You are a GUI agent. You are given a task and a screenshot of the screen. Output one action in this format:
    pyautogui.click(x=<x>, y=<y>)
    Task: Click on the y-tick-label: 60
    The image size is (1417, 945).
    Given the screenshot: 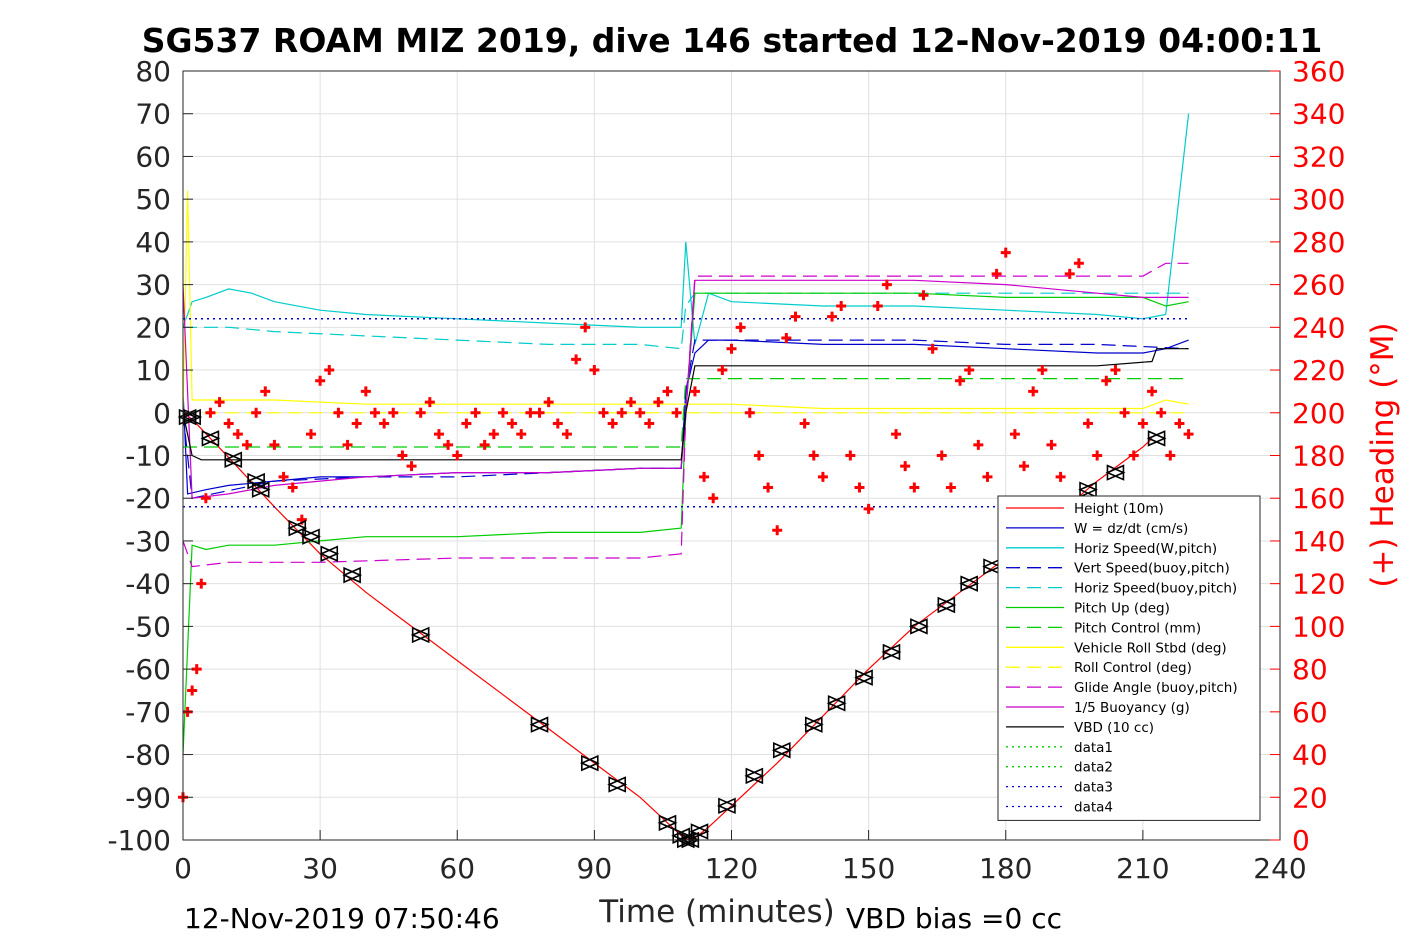 What is the action you would take?
    pyautogui.click(x=153, y=156)
    